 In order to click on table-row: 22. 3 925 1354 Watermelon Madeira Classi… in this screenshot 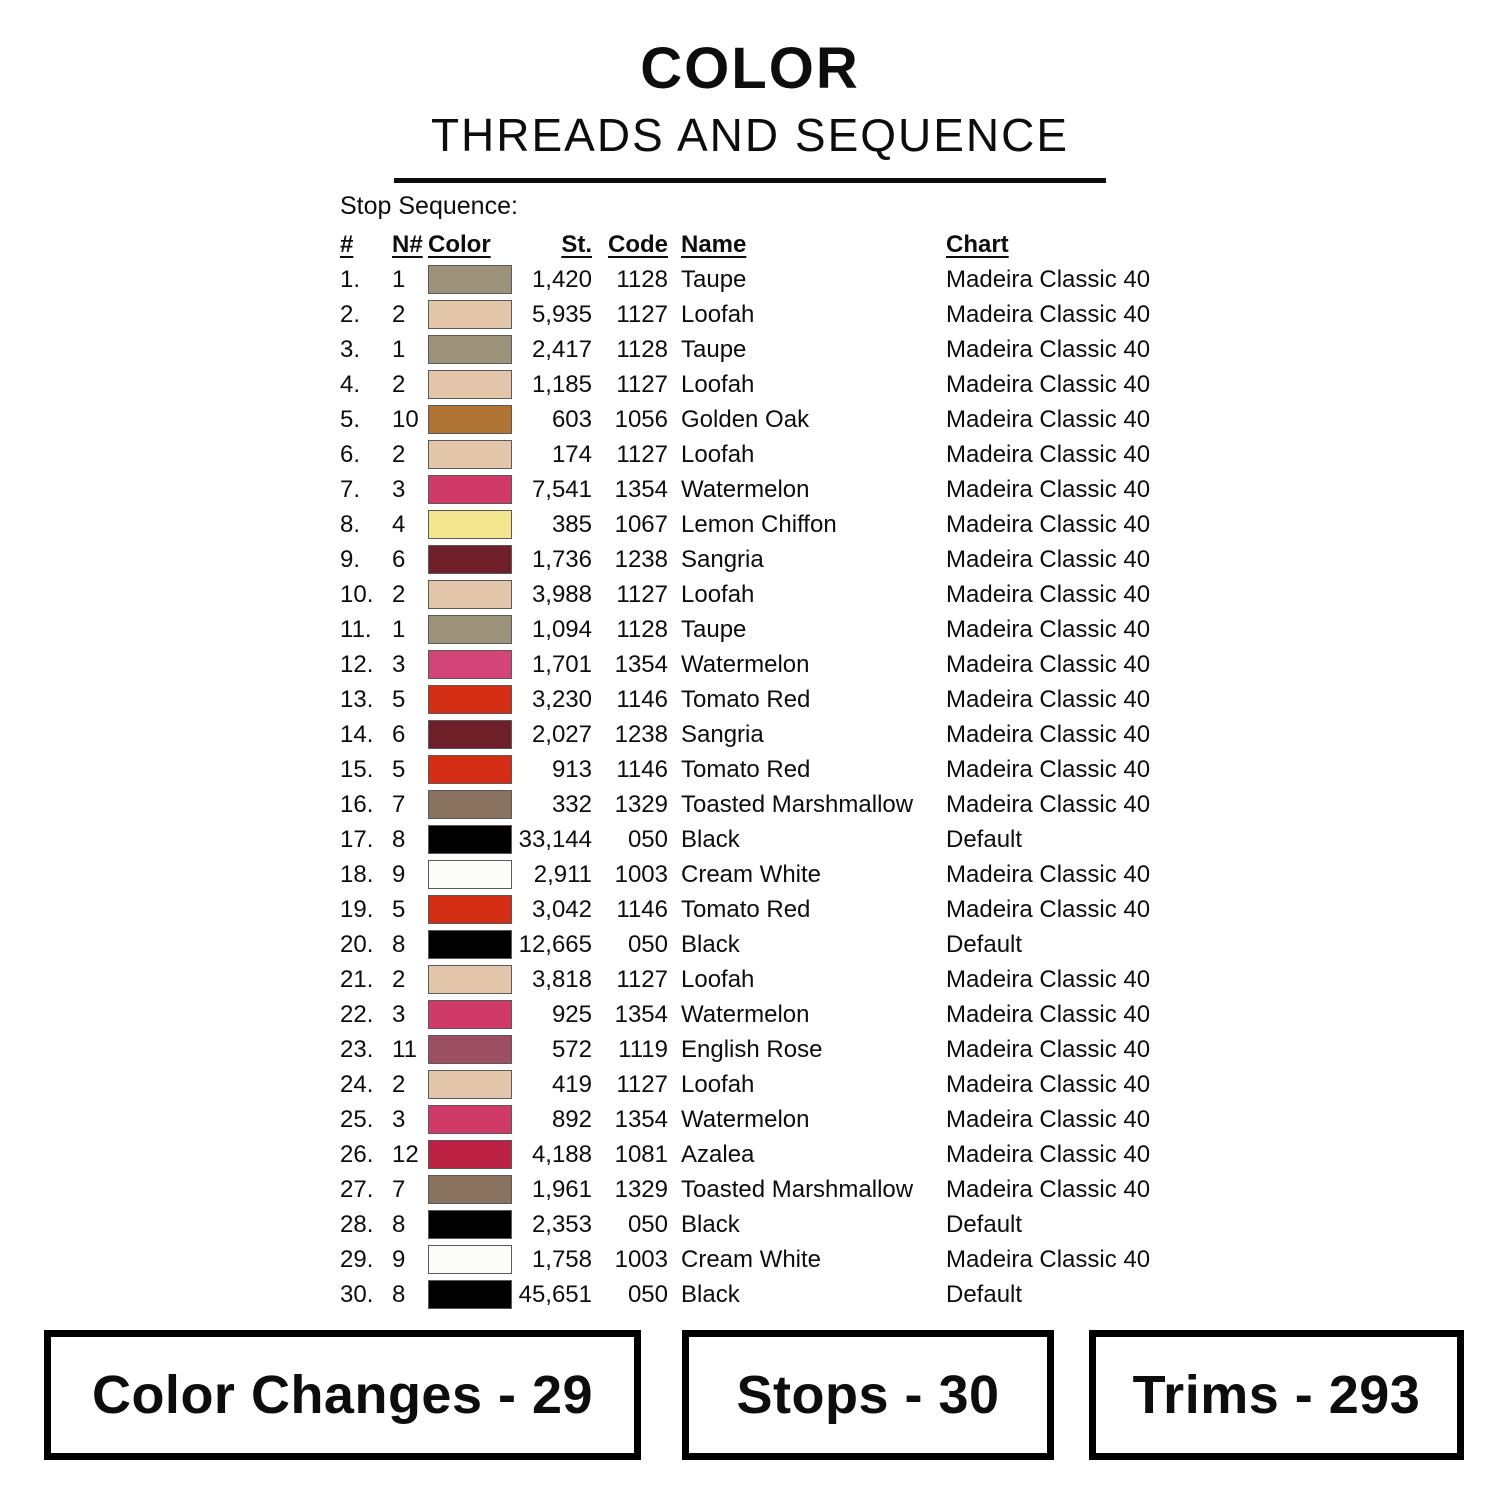, I will do `click(900, 1014)`.